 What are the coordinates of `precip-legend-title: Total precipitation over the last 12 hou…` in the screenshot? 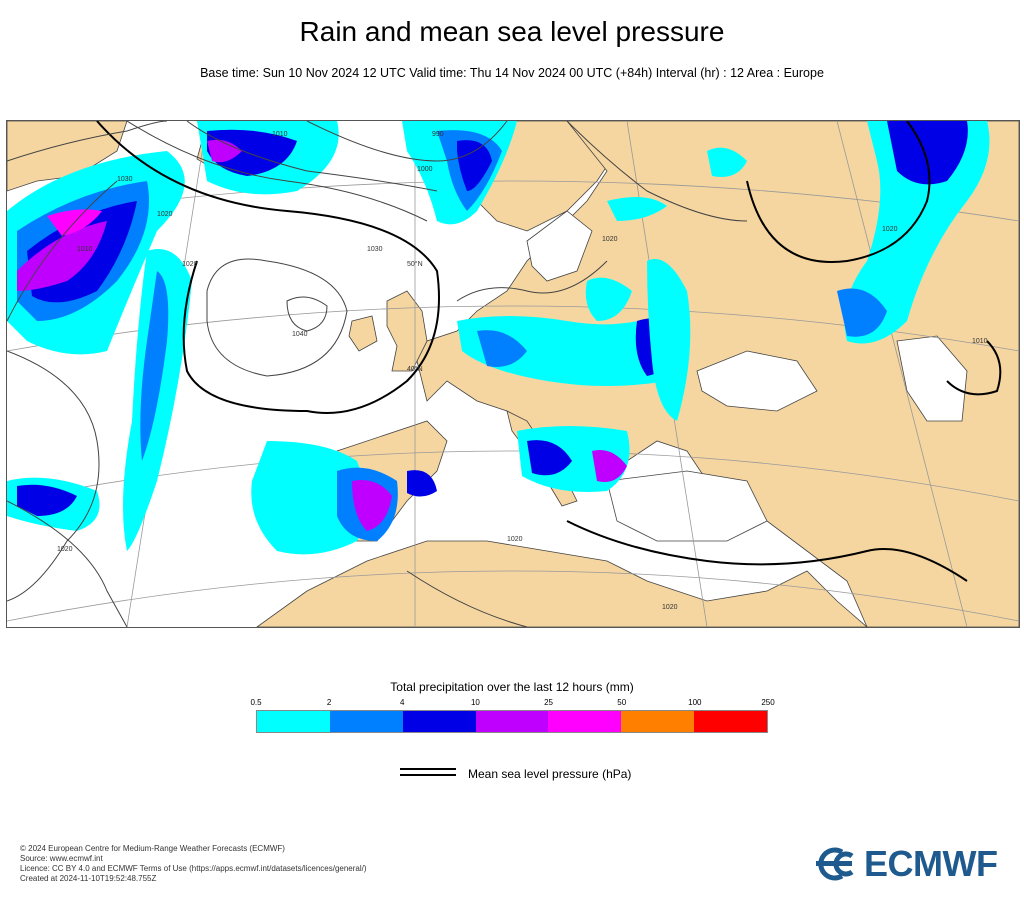 It's located at (512, 687).